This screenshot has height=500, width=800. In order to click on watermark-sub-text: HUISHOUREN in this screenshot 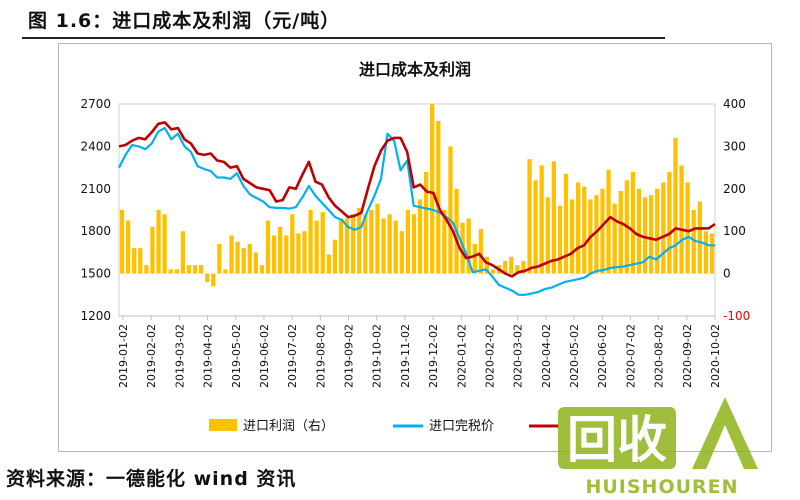, I will do `click(661, 487)`.